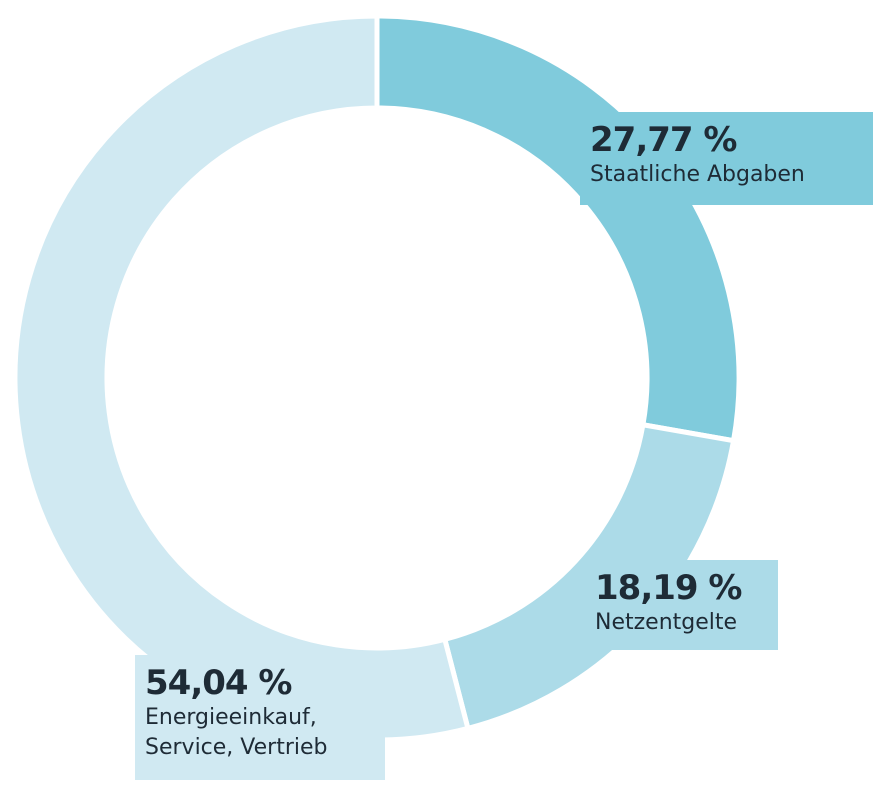 Image resolution: width=889 pixels, height=800 pixels. Describe the element at coordinates (218, 683) in the screenshot. I see `value-label: 54,04 %` at that location.